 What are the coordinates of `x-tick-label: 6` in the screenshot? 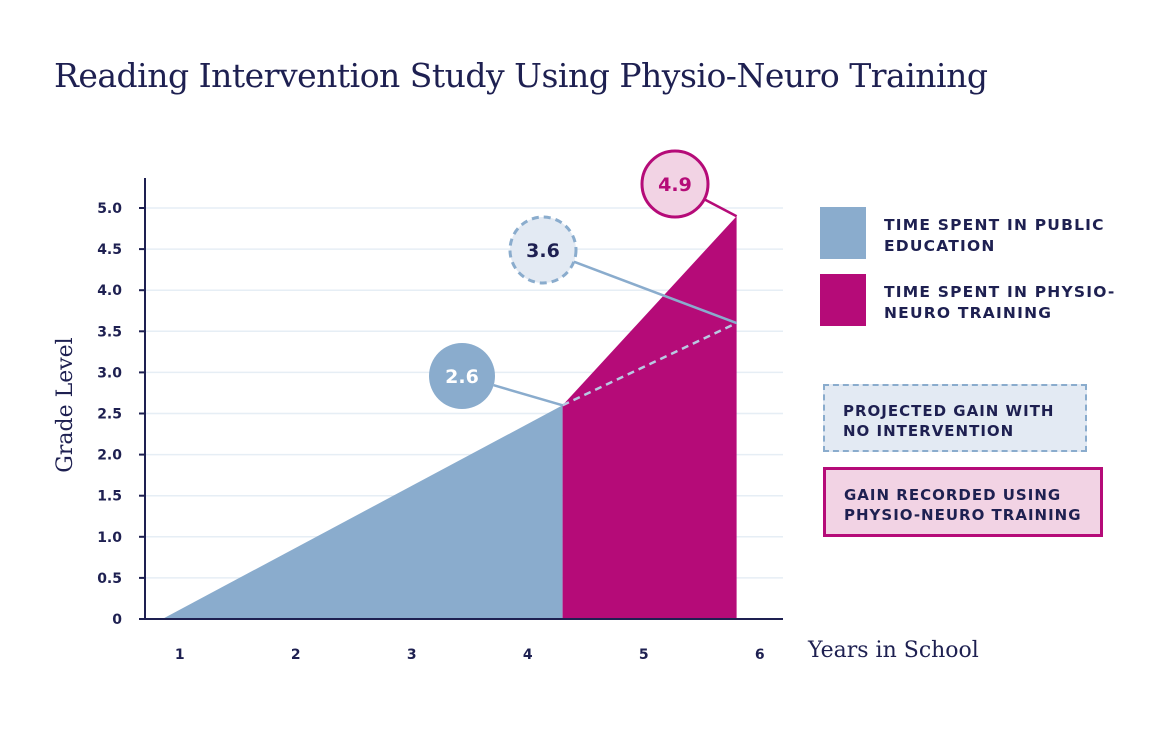 It's located at (760, 655).